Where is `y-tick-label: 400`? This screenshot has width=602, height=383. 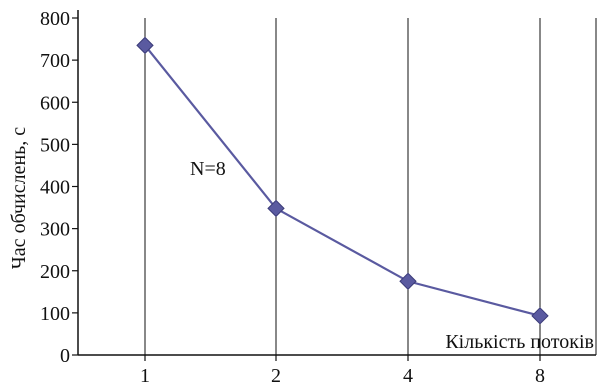
y-tick-label: 400 is located at coordinates (55, 188).